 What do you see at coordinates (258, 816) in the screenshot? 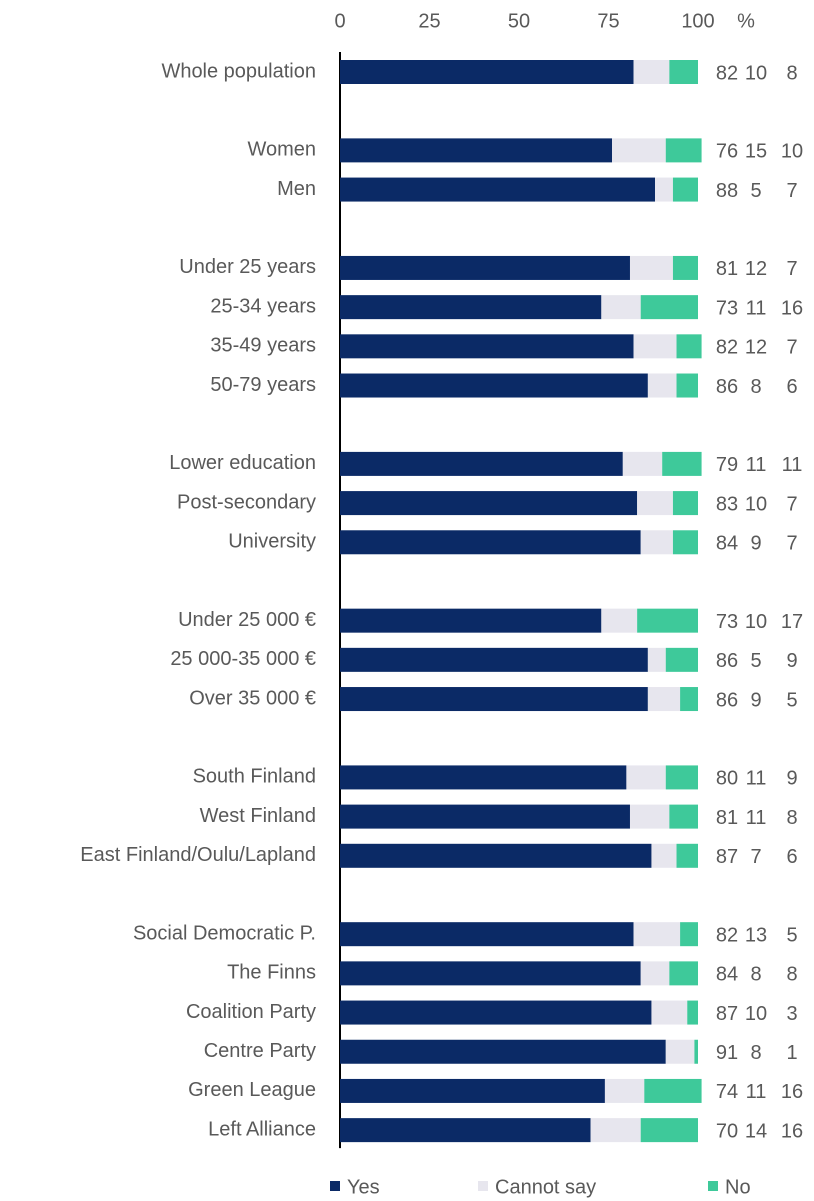
I see `y-tick-label: West Finland` at bounding box center [258, 816].